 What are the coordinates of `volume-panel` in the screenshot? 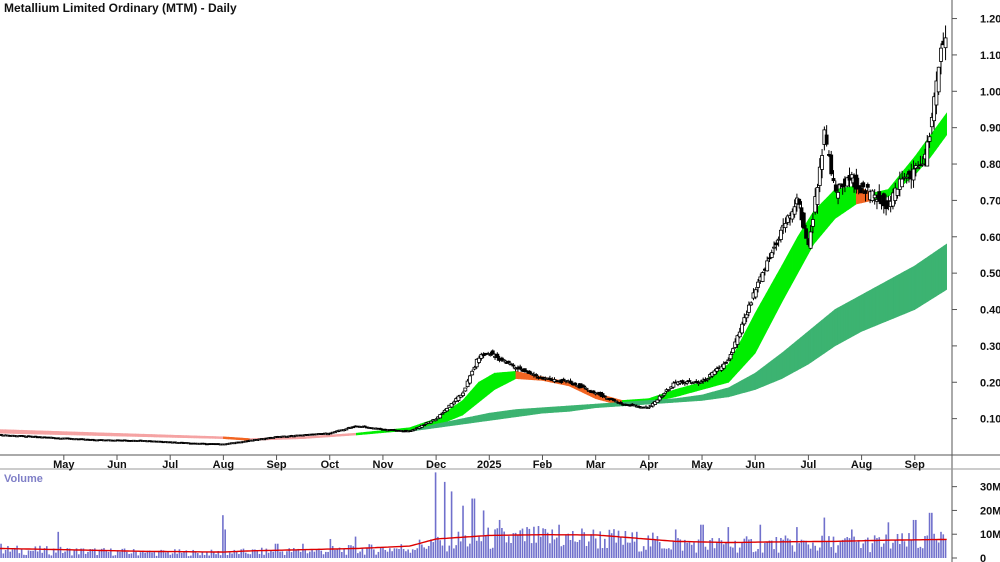 It's located at (473, 515).